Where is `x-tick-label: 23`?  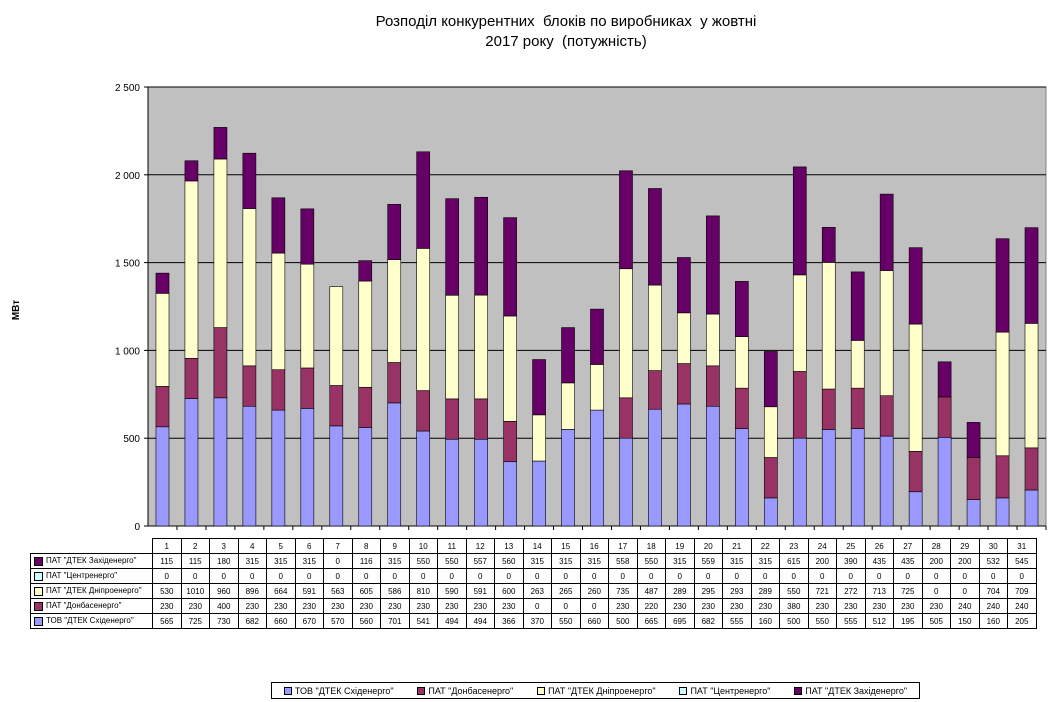 x-tick-label: 23 is located at coordinates (794, 546).